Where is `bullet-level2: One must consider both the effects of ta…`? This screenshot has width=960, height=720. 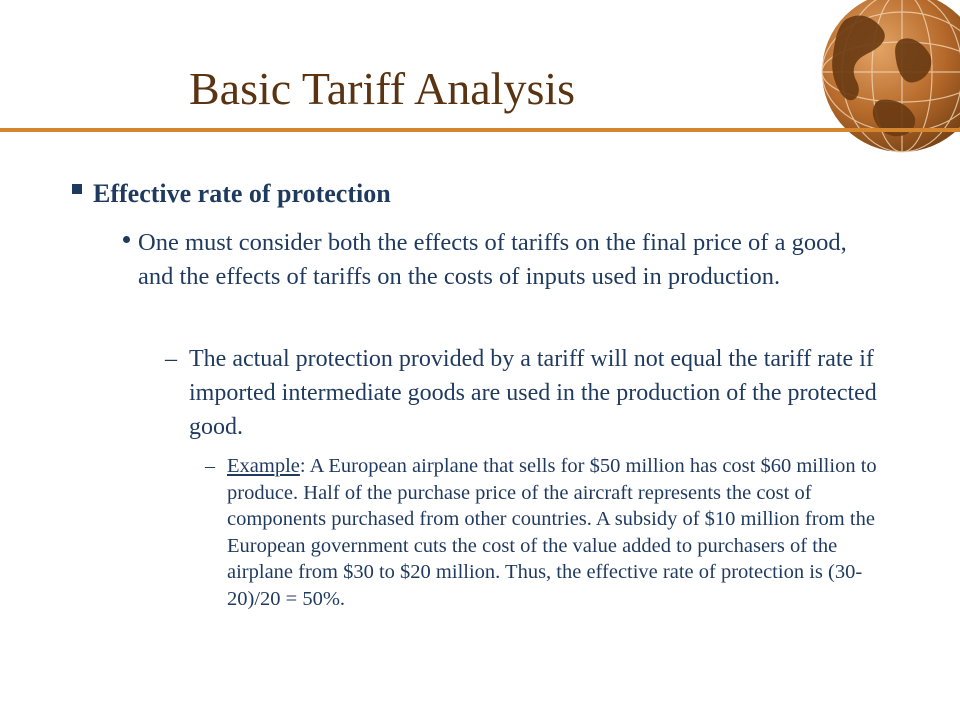 bullet-level2: One must consider both the effects of ta… is located at coordinates (492, 259).